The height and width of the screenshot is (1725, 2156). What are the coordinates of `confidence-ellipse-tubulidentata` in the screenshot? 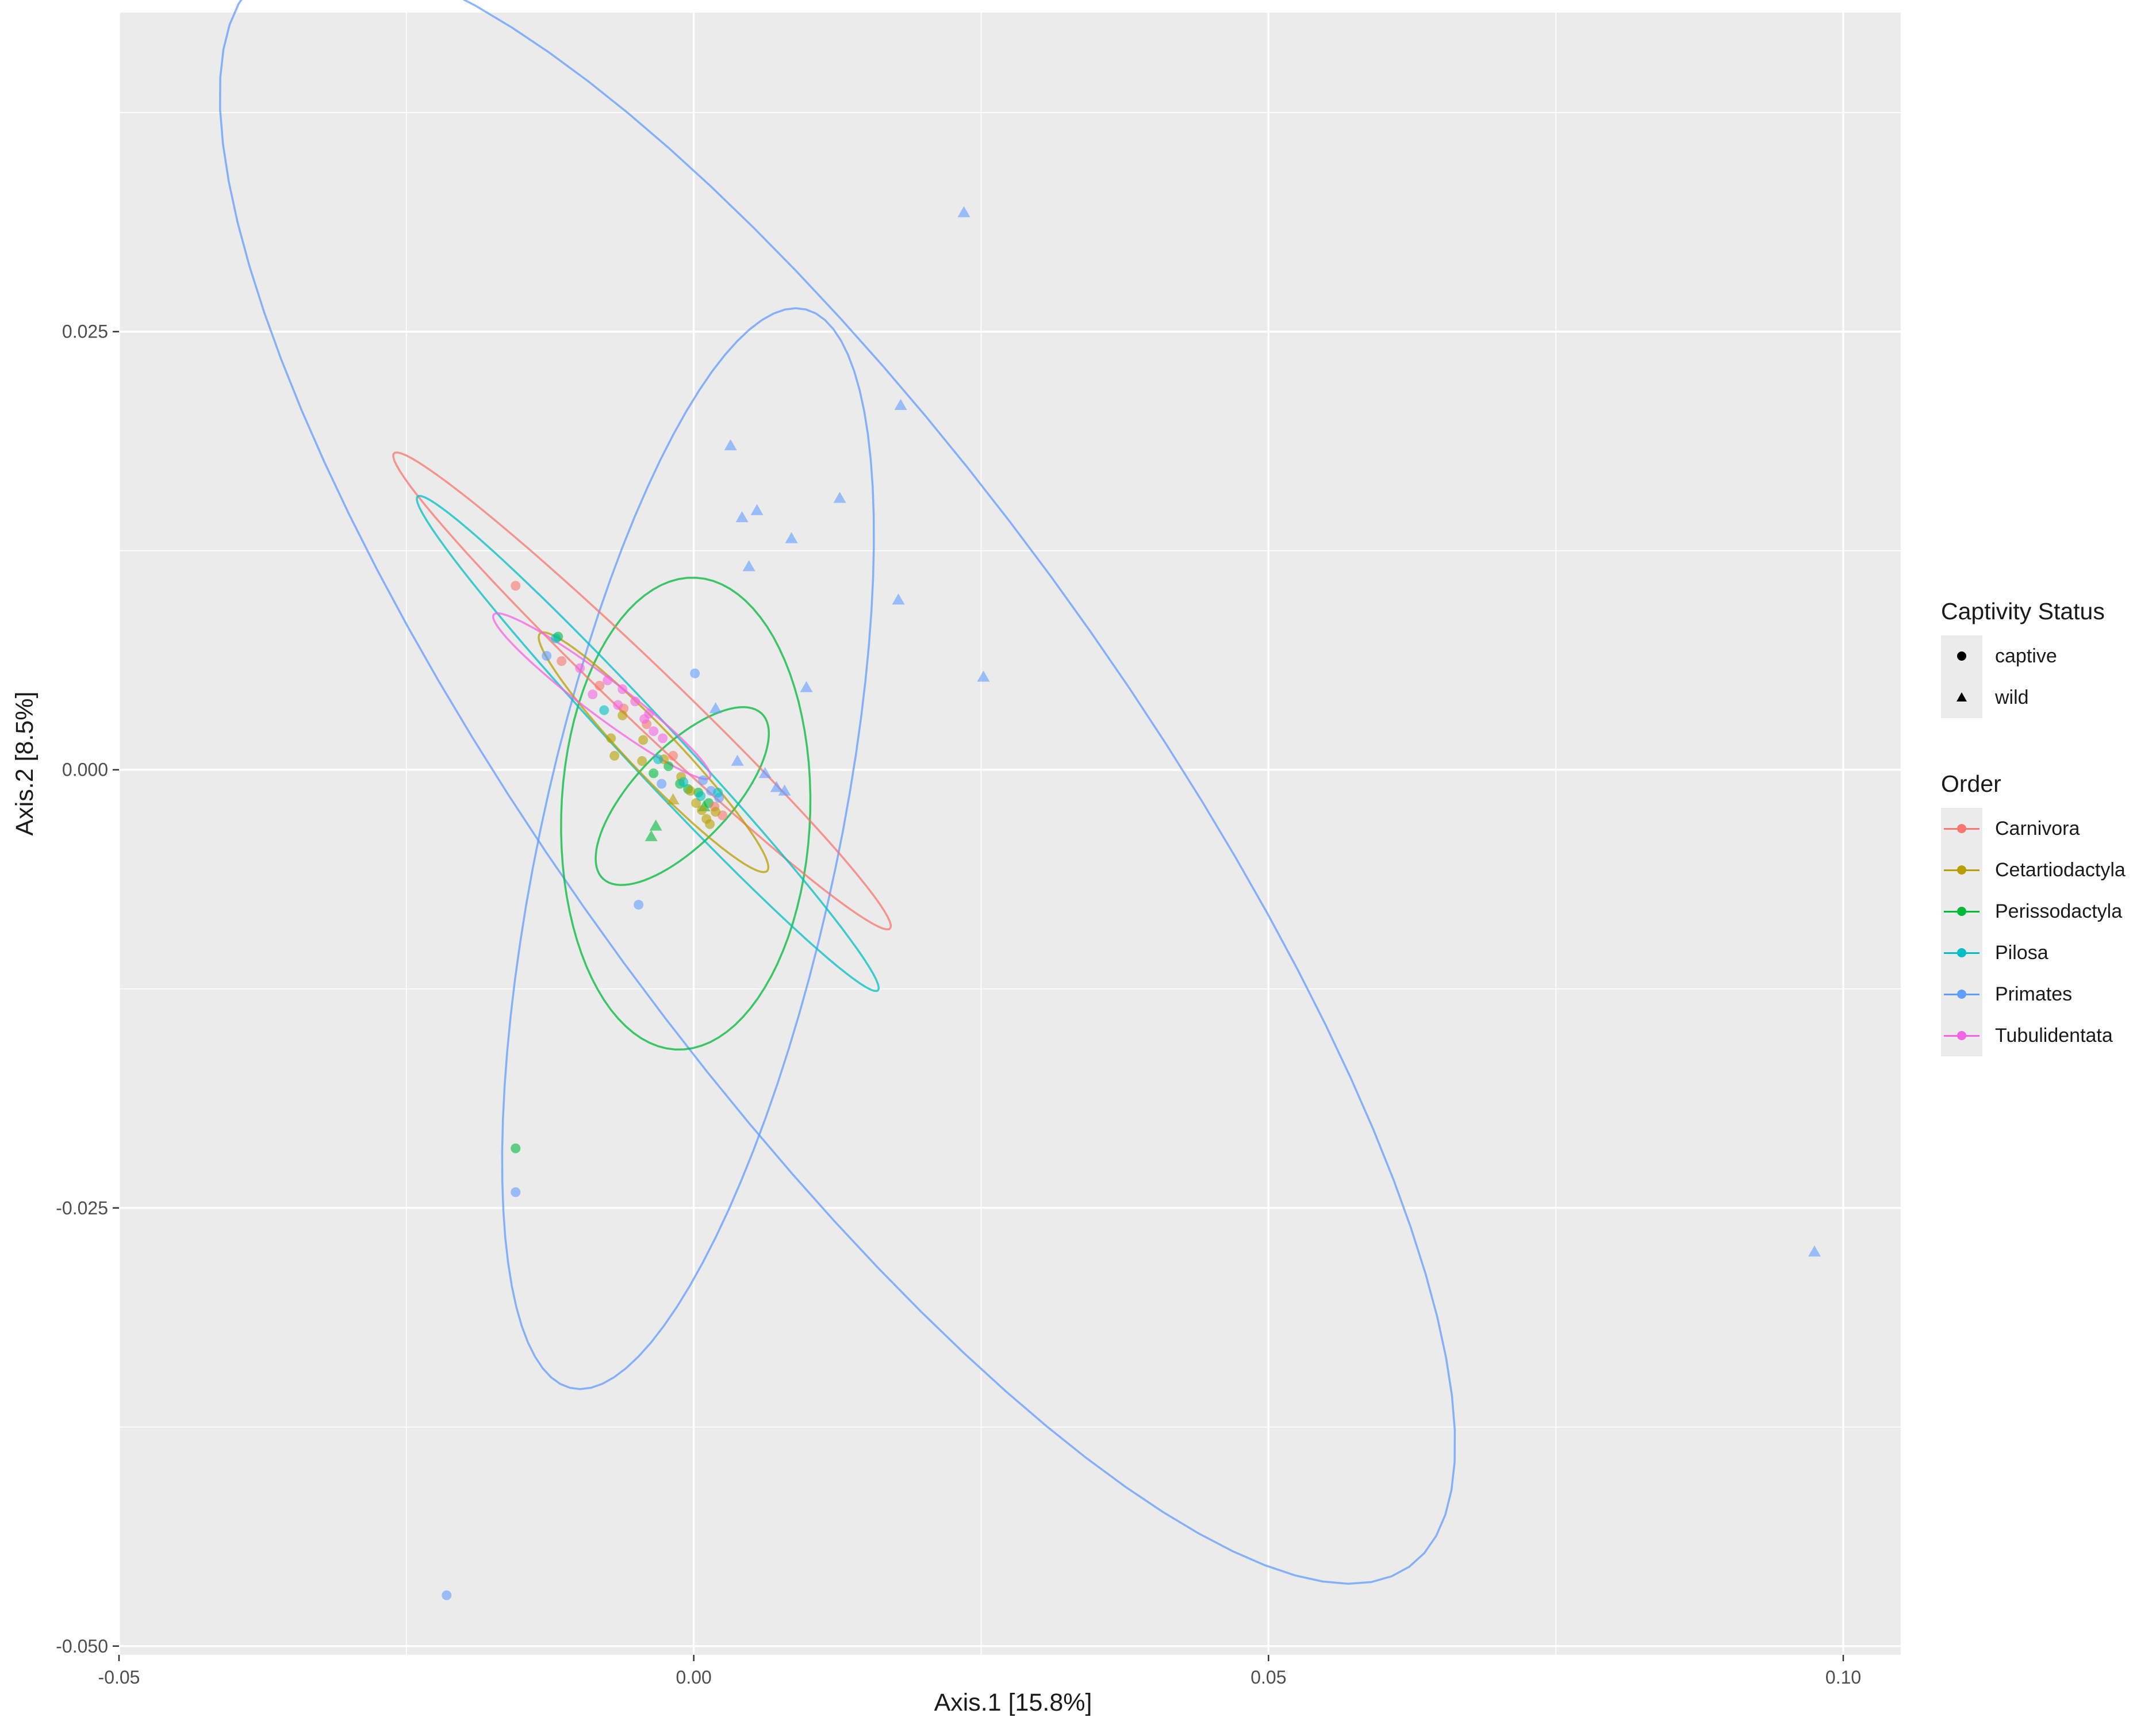 It's located at (602, 696).